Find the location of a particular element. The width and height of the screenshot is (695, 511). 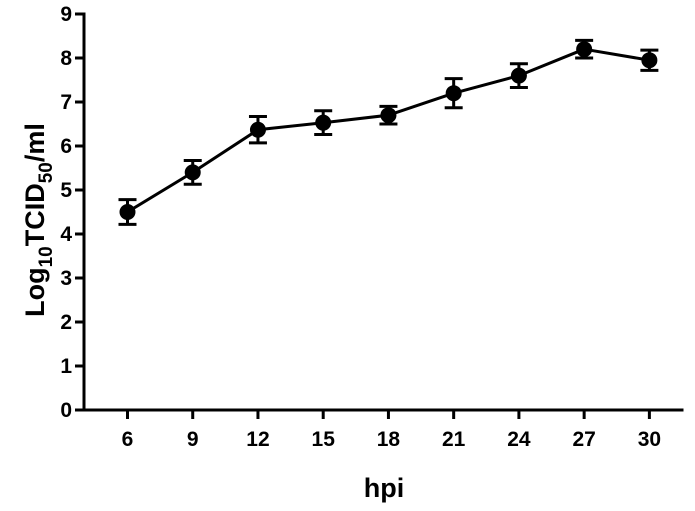

x-tick-label: 6 is located at coordinates (128, 439).